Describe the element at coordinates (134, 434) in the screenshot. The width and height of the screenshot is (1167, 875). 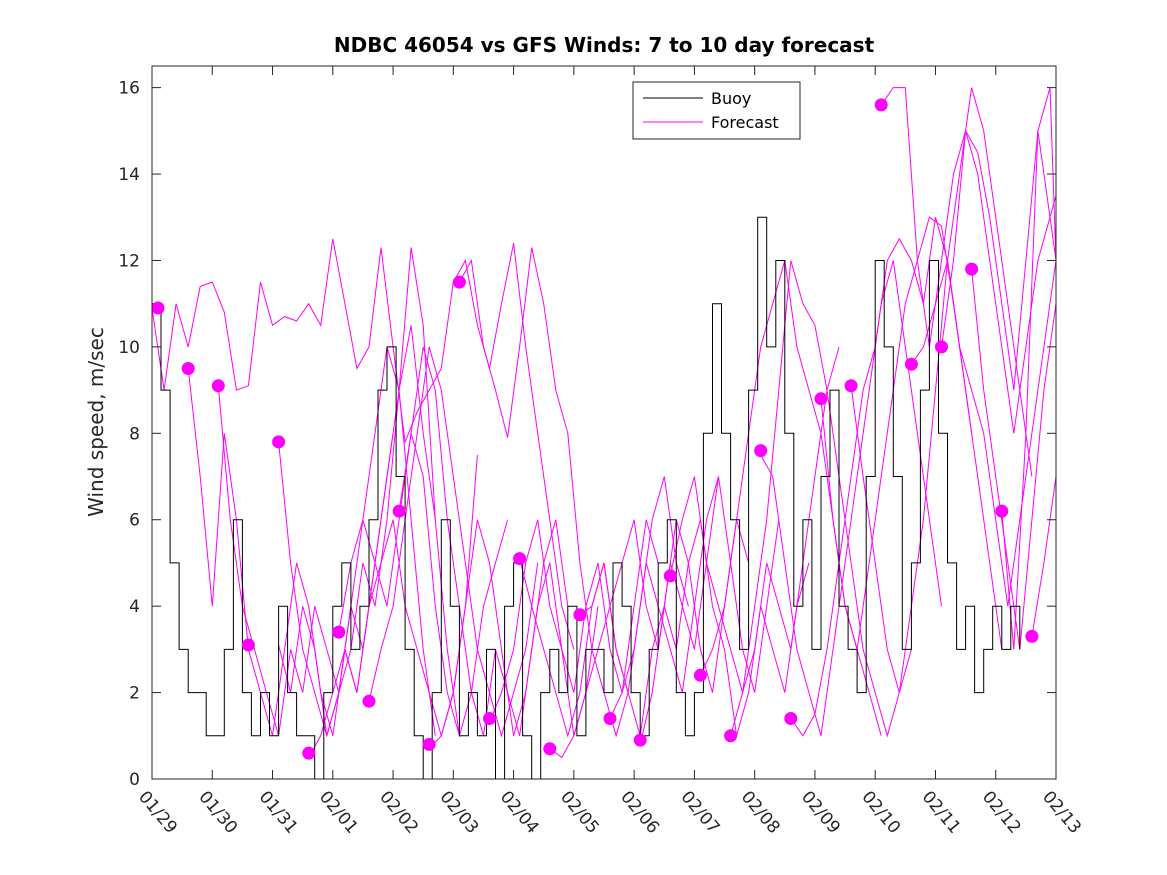
I see `y-tick-label: 8` at that location.